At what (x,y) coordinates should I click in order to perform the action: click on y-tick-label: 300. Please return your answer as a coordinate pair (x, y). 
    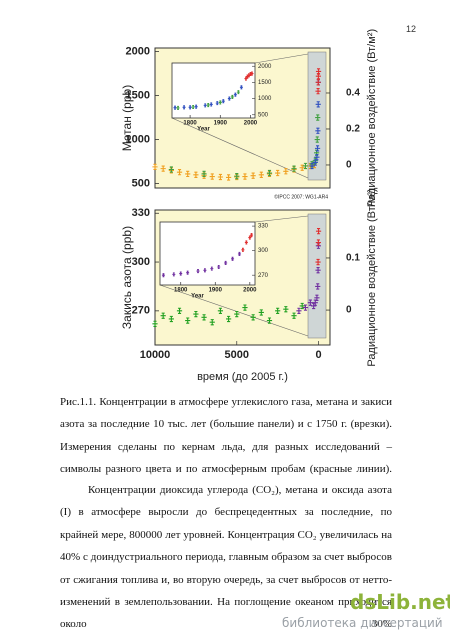
    Looking at the image, I should click on (263, 251).